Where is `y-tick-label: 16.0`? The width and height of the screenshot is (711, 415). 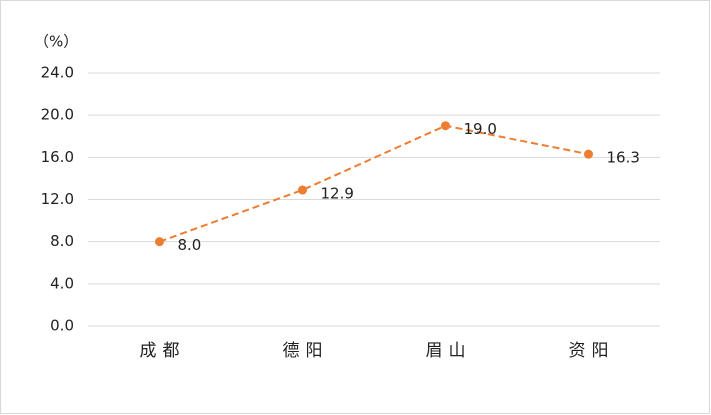 y-tick-label: 16.0 is located at coordinates (57, 157).